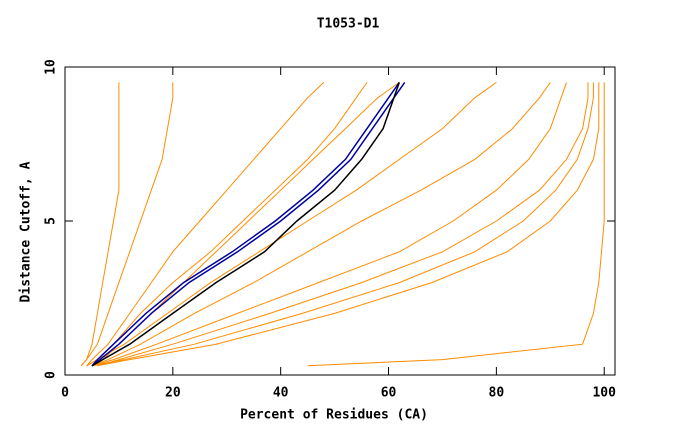  I want to click on y-tick-label: 0, so click(51, 375).